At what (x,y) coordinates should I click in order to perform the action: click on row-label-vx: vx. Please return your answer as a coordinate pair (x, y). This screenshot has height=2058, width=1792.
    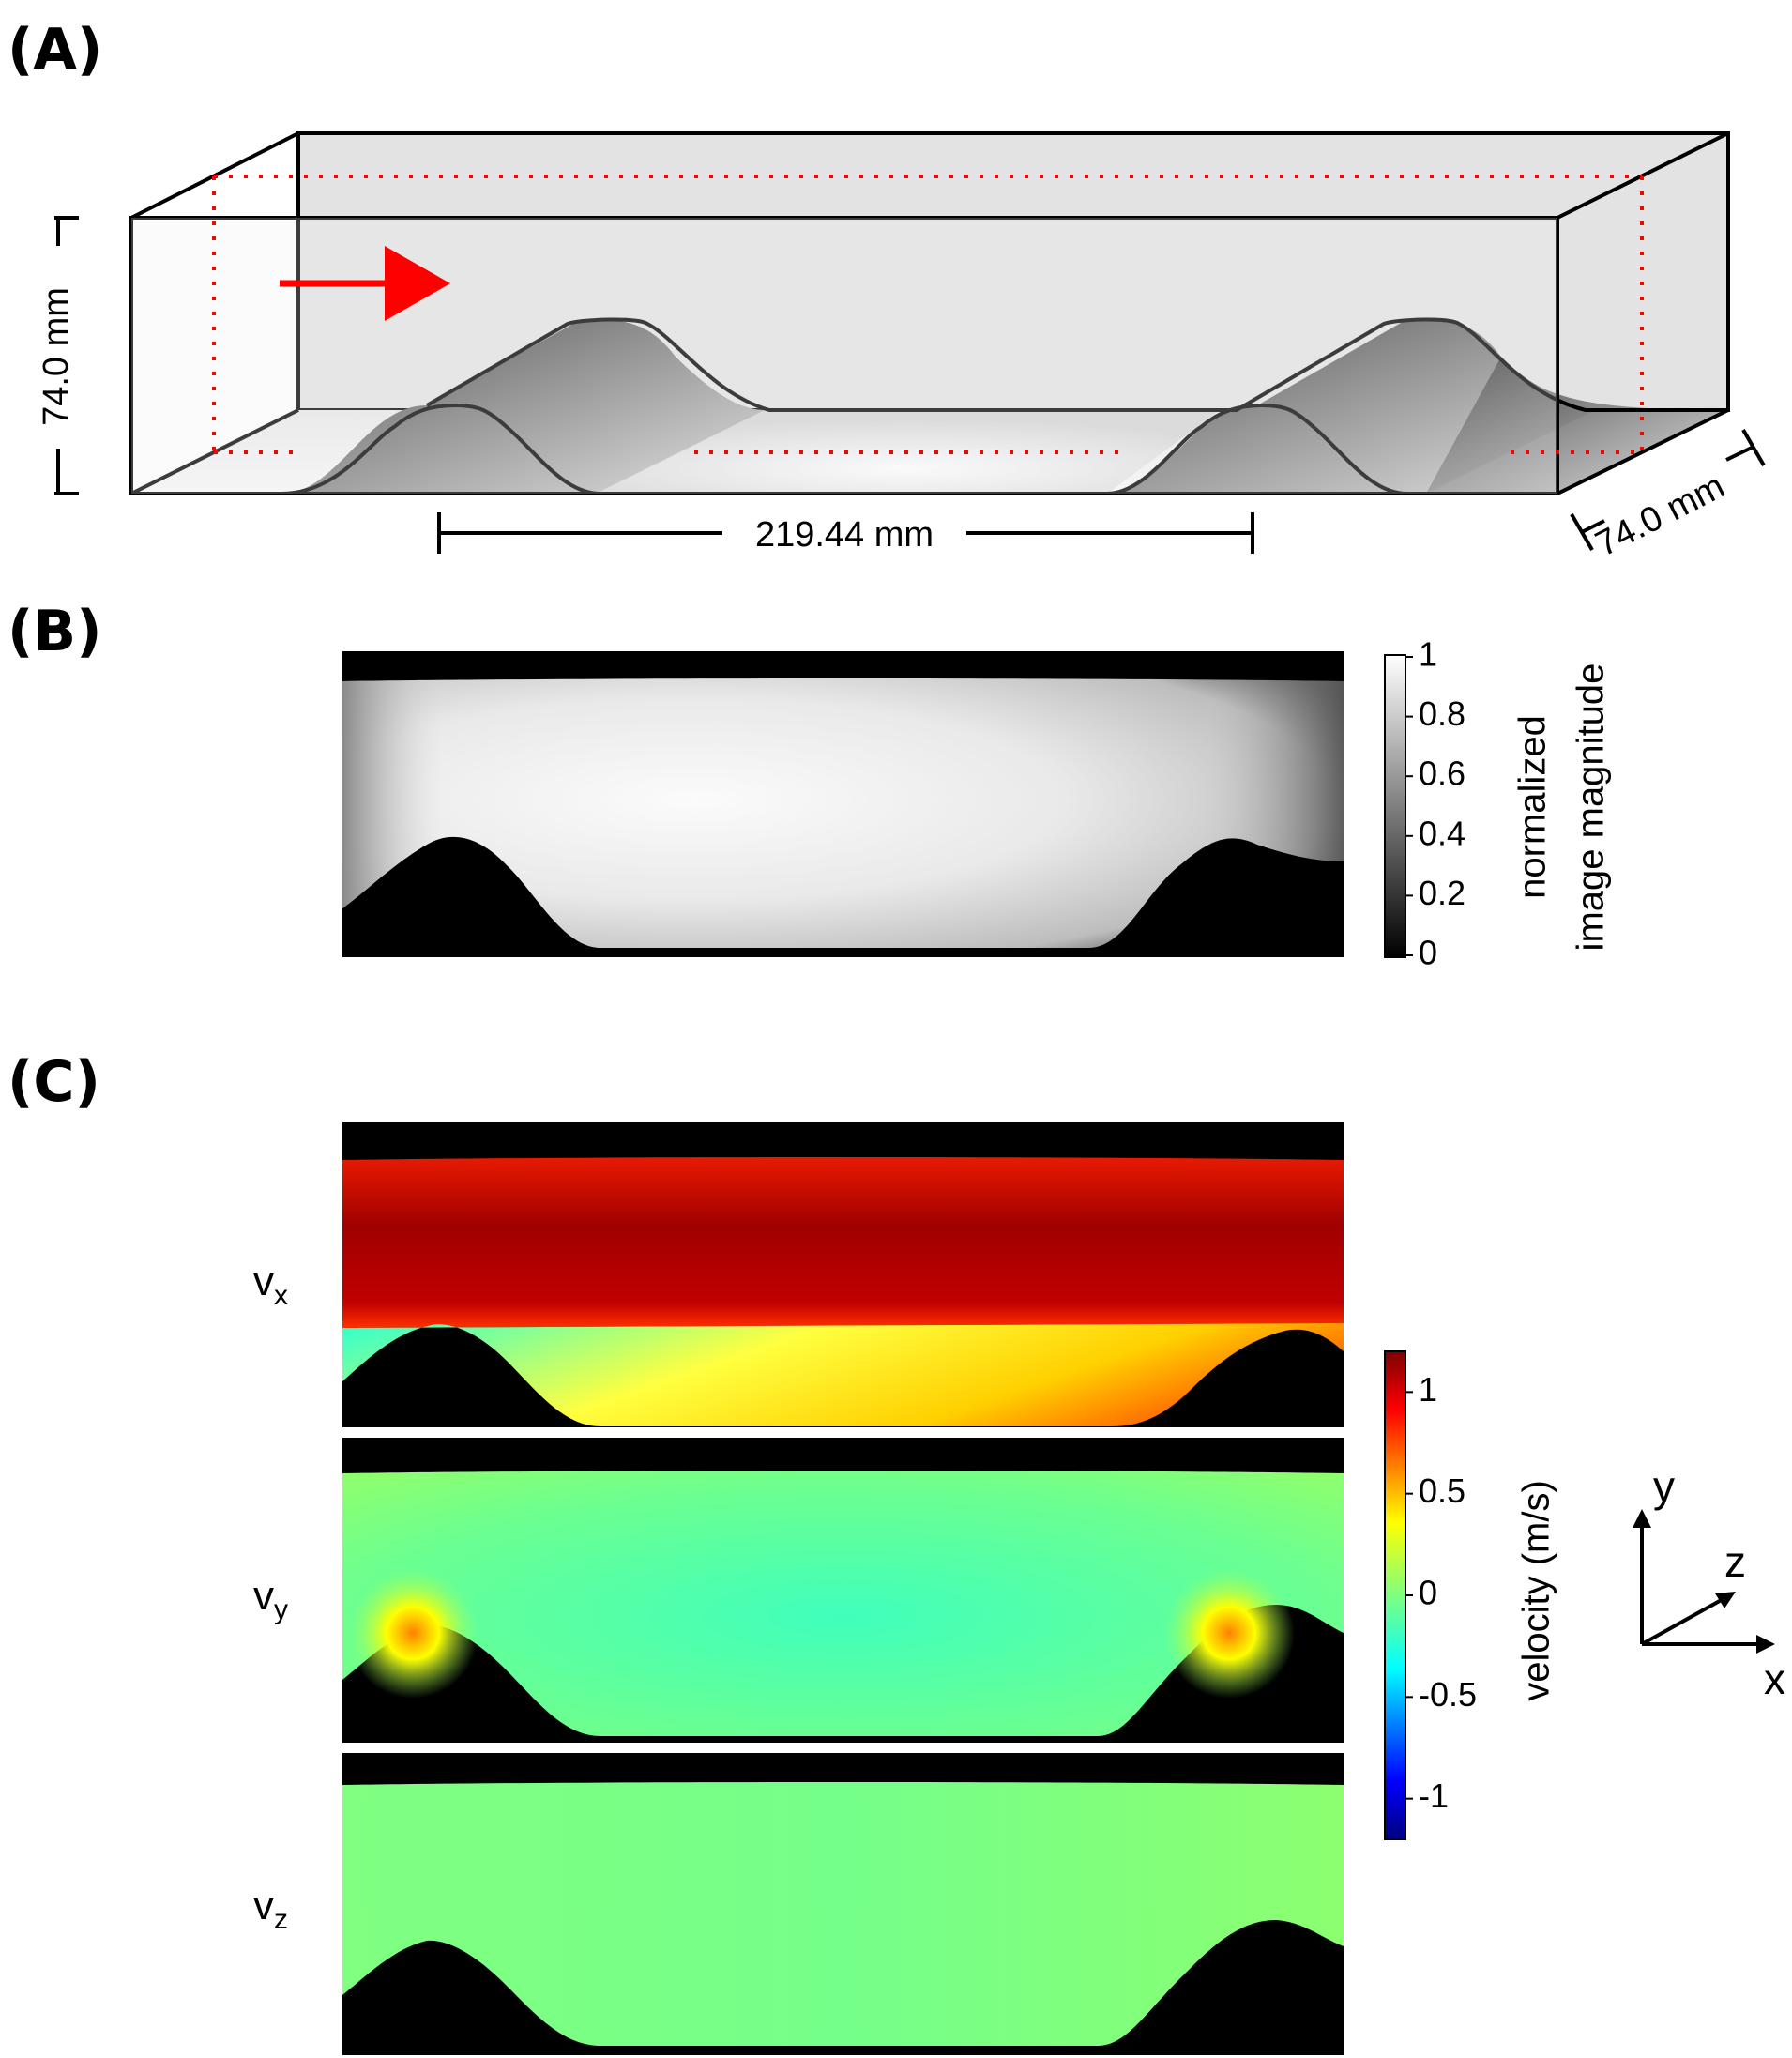
    Looking at the image, I should click on (270, 1284).